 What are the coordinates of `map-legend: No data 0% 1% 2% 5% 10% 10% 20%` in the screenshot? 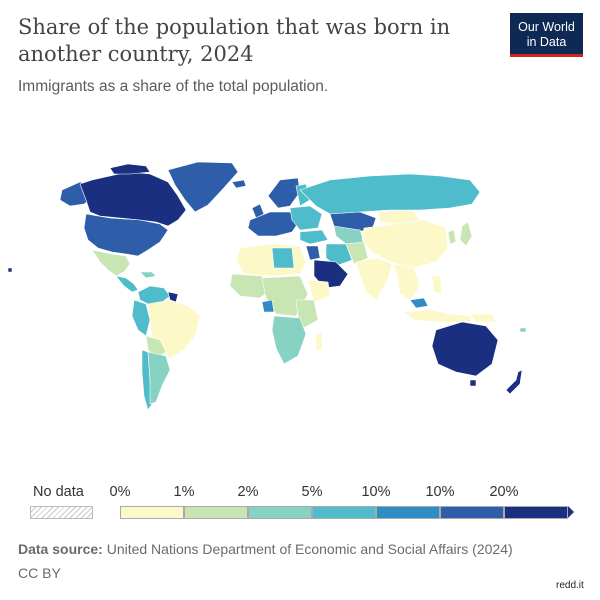 It's located at (300, 505).